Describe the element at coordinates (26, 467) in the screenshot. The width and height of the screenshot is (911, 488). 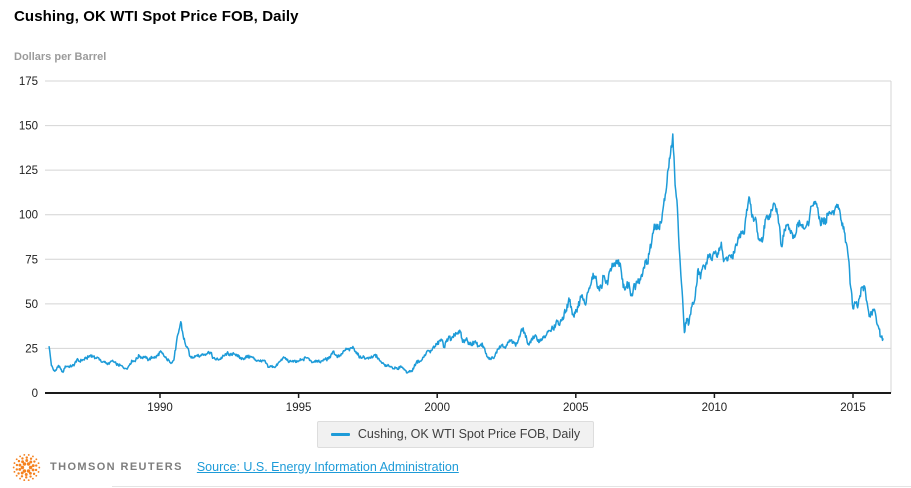
I see `thomson-reuters-logo-icon` at that location.